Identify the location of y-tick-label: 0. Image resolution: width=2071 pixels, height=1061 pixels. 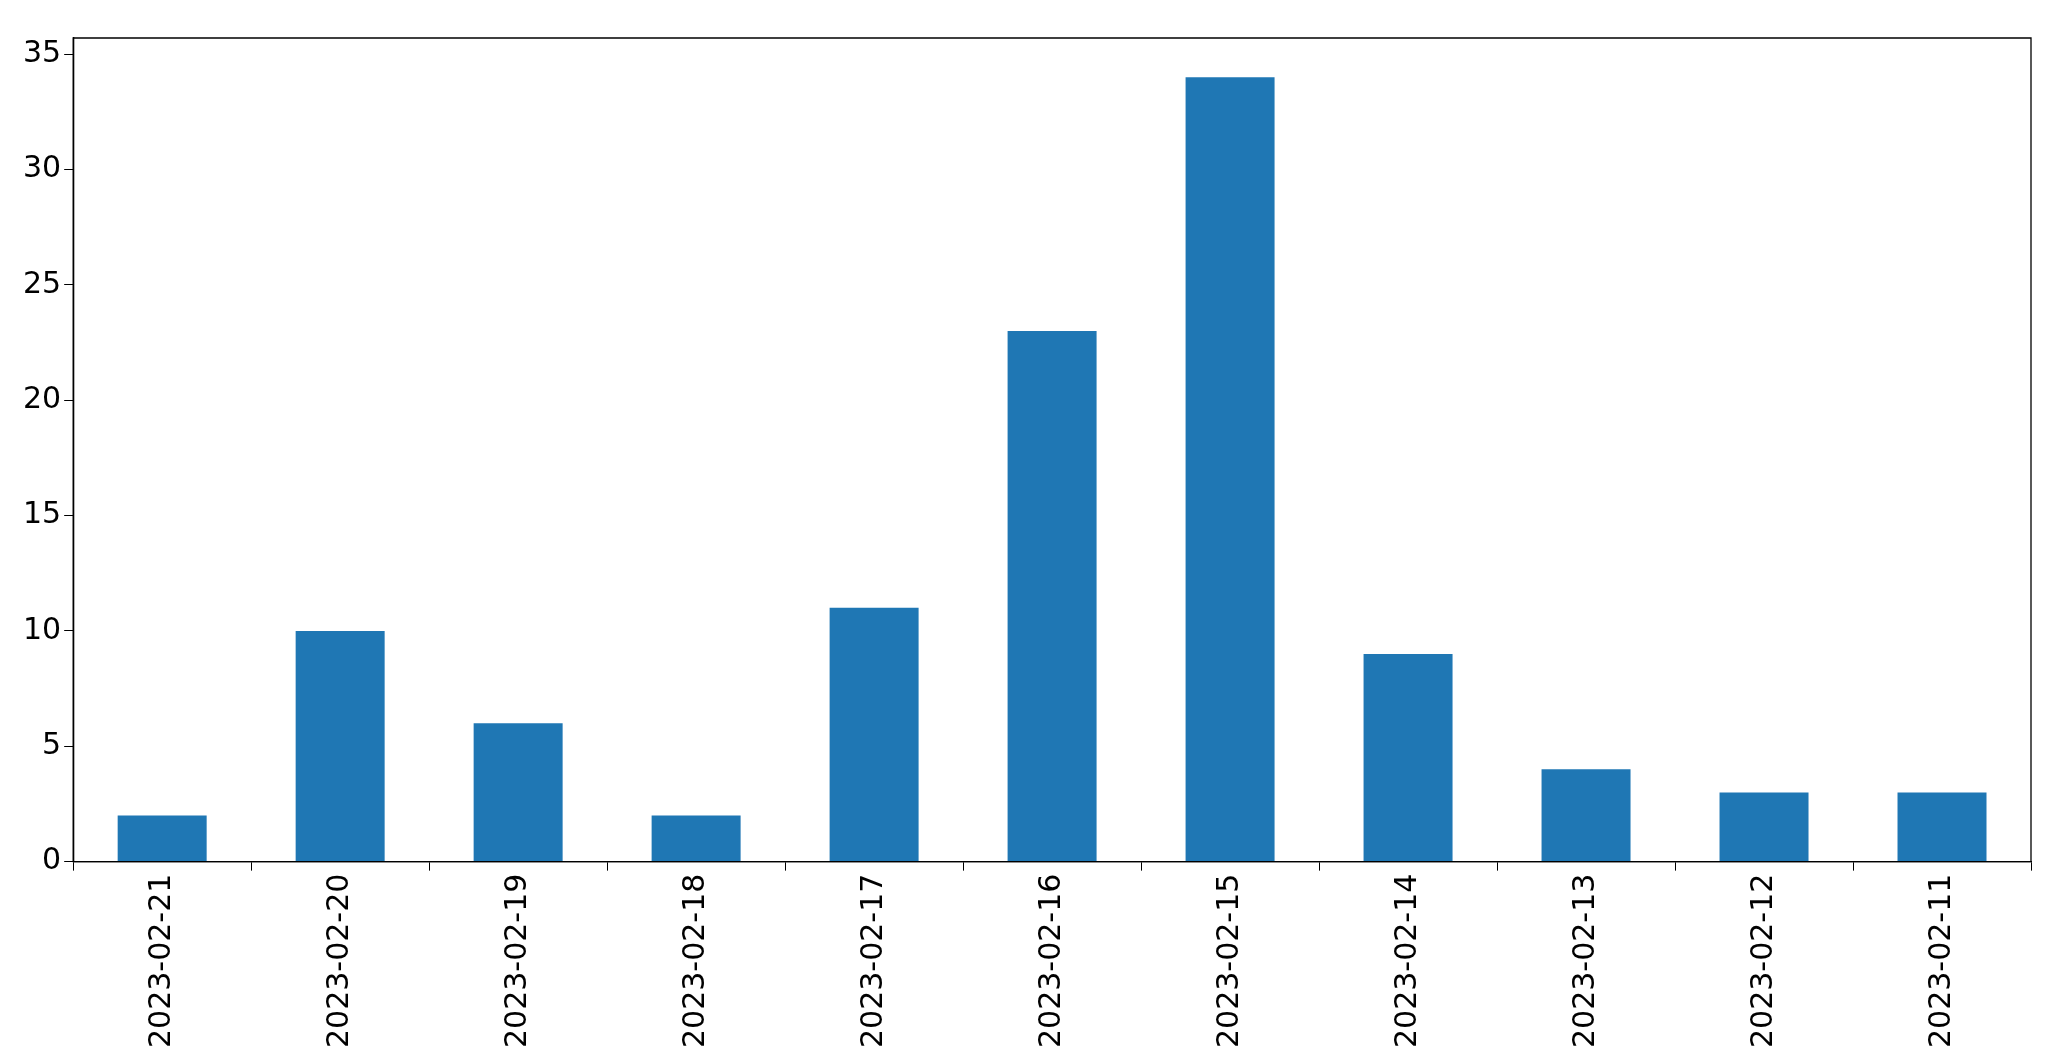
(52, 859).